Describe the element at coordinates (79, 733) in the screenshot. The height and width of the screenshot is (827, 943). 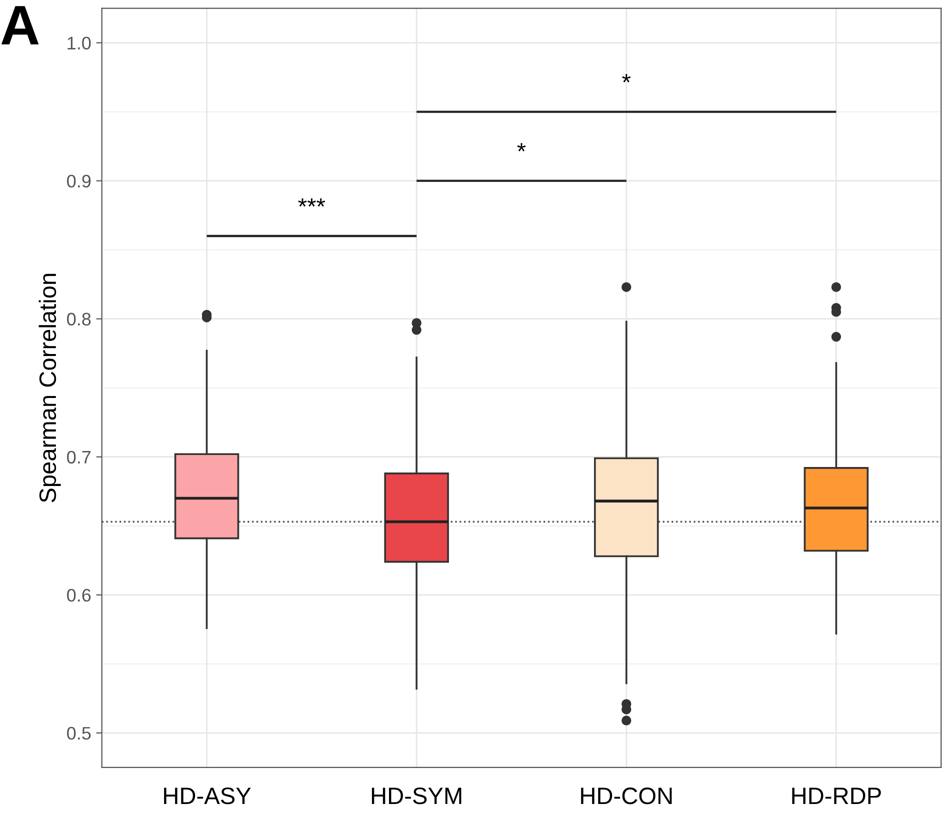
I see `y-tick-label: 0.5` at that location.